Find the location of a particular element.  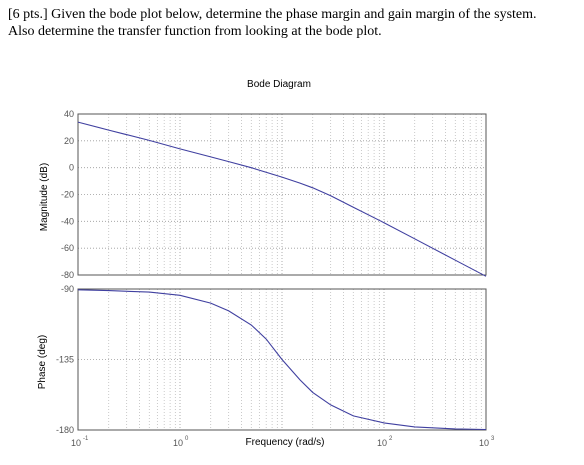

x-tick-exponent: 3 is located at coordinates (493, 439).